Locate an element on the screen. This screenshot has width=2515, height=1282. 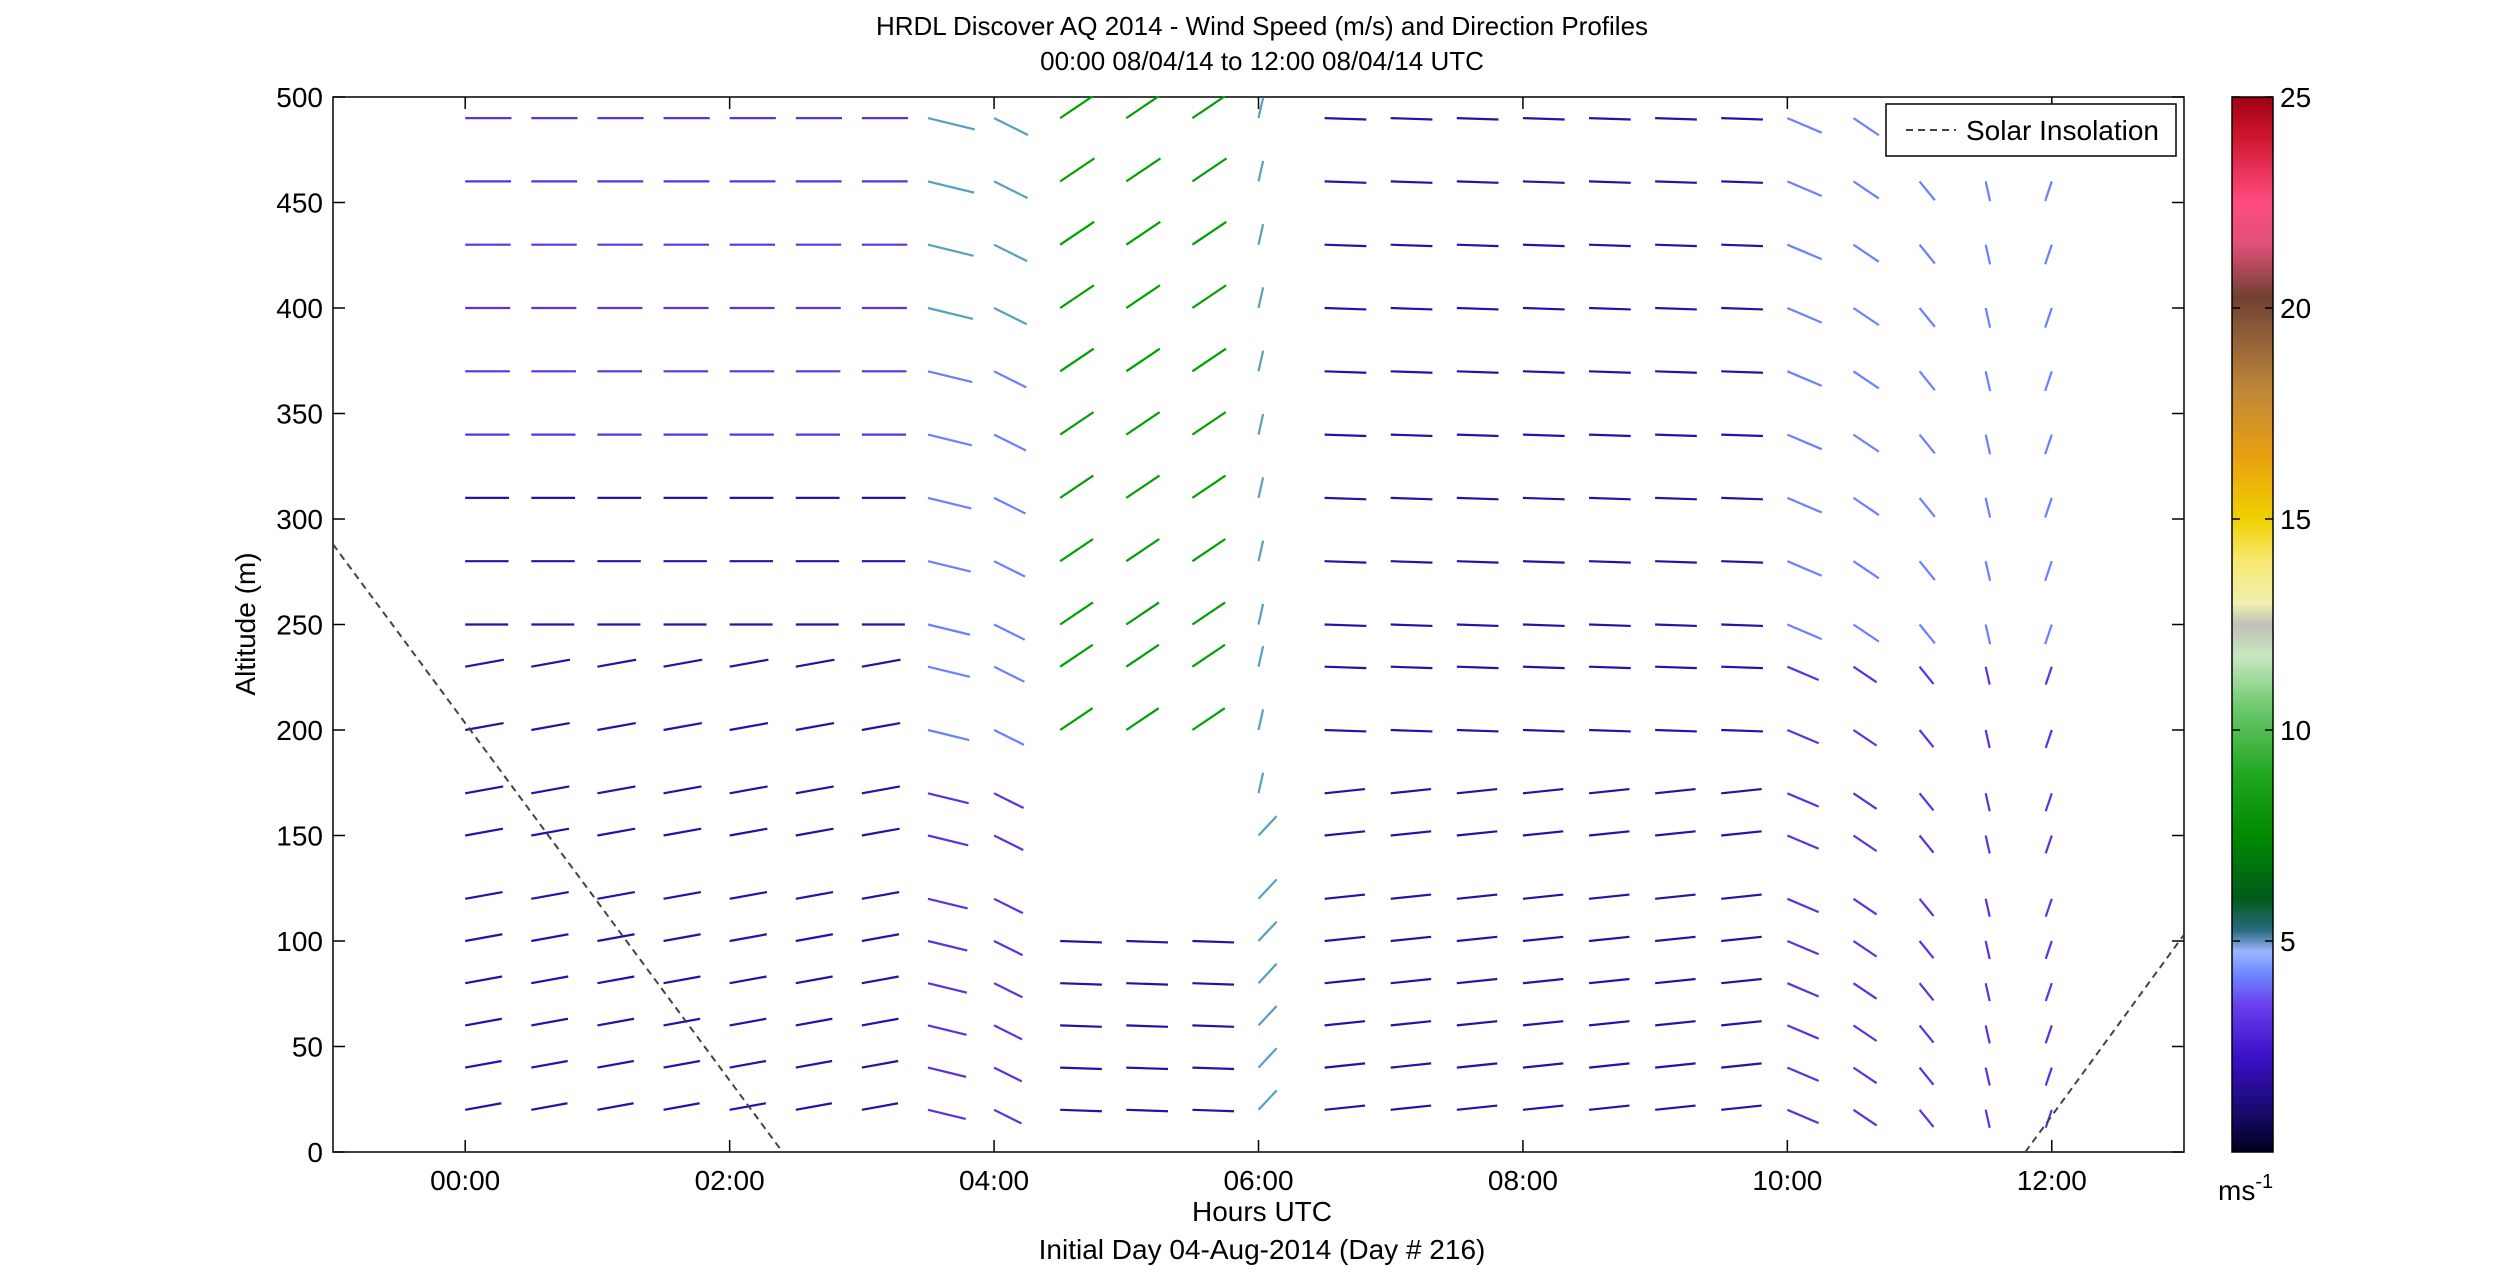
colorbar: 5 10 15 20 25 ms-1 is located at coordinates (2264, 644).